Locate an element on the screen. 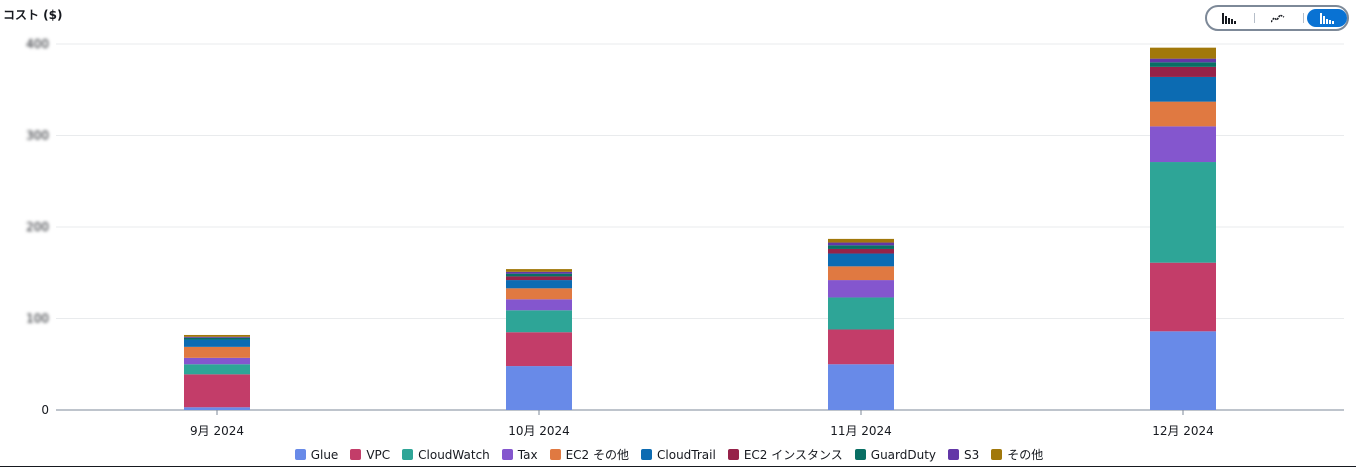 The width and height of the screenshot is (1356, 470). y-tick-label: 200 is located at coordinates (37, 227).